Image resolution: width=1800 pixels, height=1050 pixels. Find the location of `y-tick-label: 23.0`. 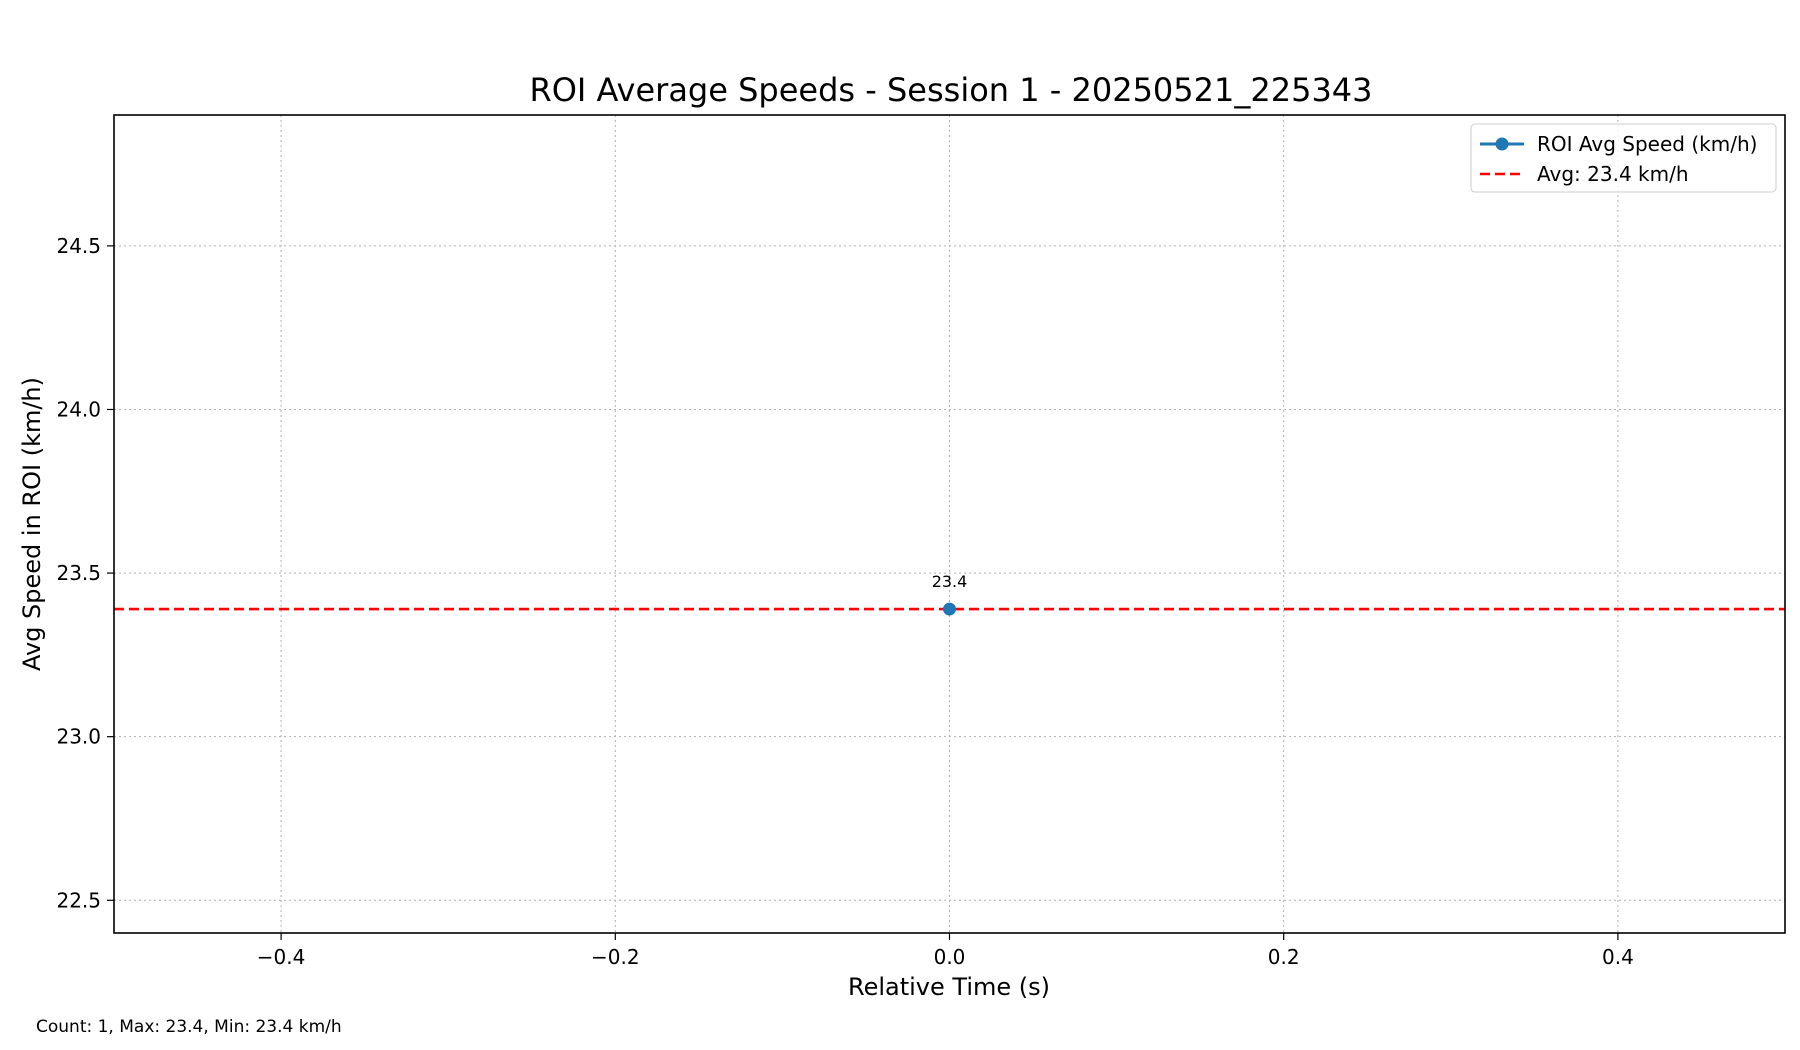

y-tick-label: 23.0 is located at coordinates (78, 737).